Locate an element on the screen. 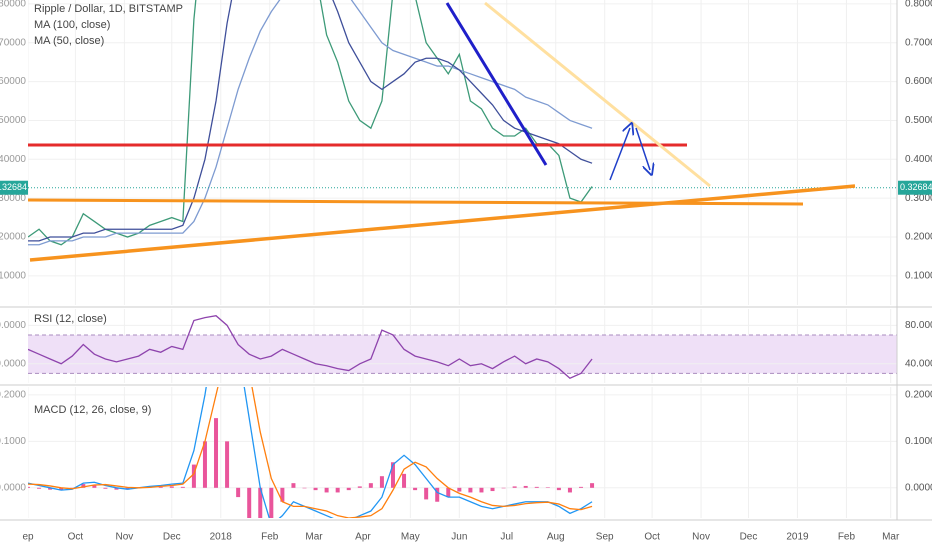 Image resolution: width=932 pixels, height=550 pixels. price-tag-label: 0.32684 is located at coordinates (916, 187).